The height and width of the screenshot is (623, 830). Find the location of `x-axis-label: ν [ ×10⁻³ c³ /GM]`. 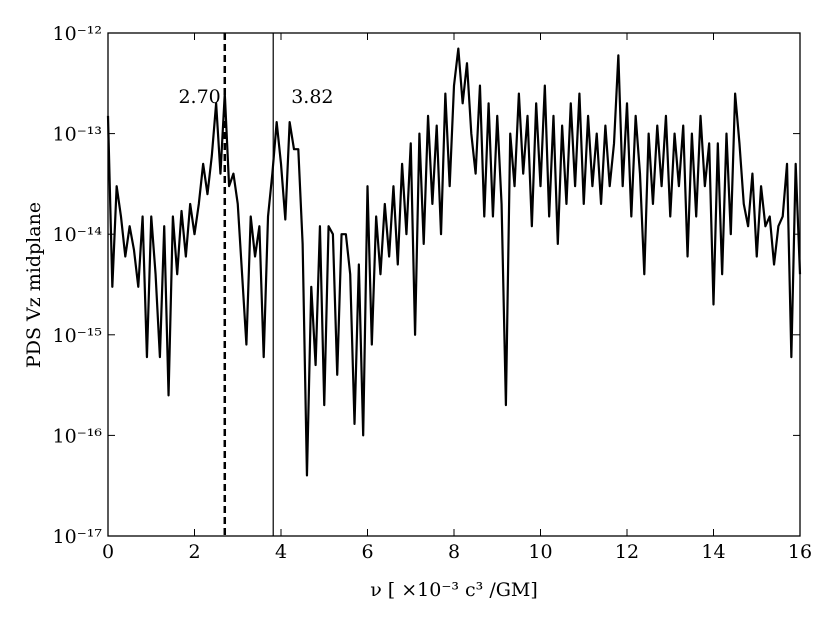

x-axis-label: ν [ ×10⁻³ c³ /GM] is located at coordinates (454, 590).